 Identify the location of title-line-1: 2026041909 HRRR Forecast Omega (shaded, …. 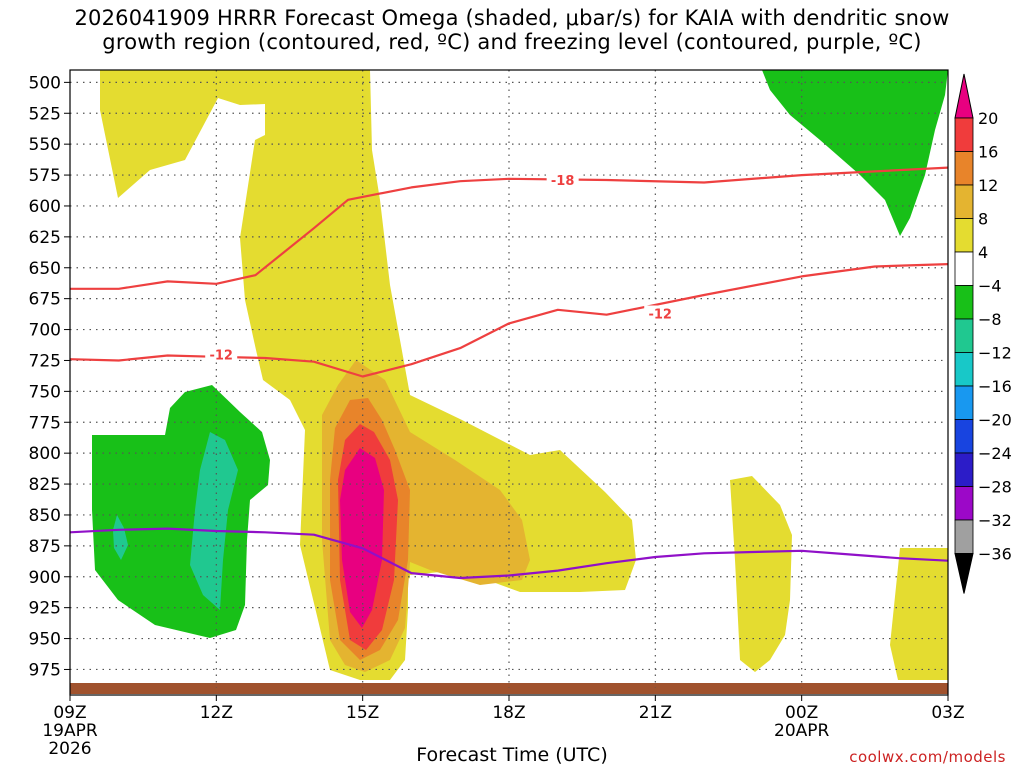
(512, 18).